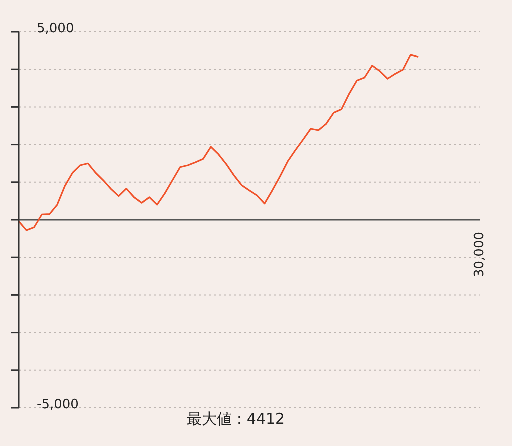 Image resolution: width=512 pixels, height=446 pixels. Describe the element at coordinates (55, 29) in the screenshot. I see `y-tick-label: 5,000` at that location.